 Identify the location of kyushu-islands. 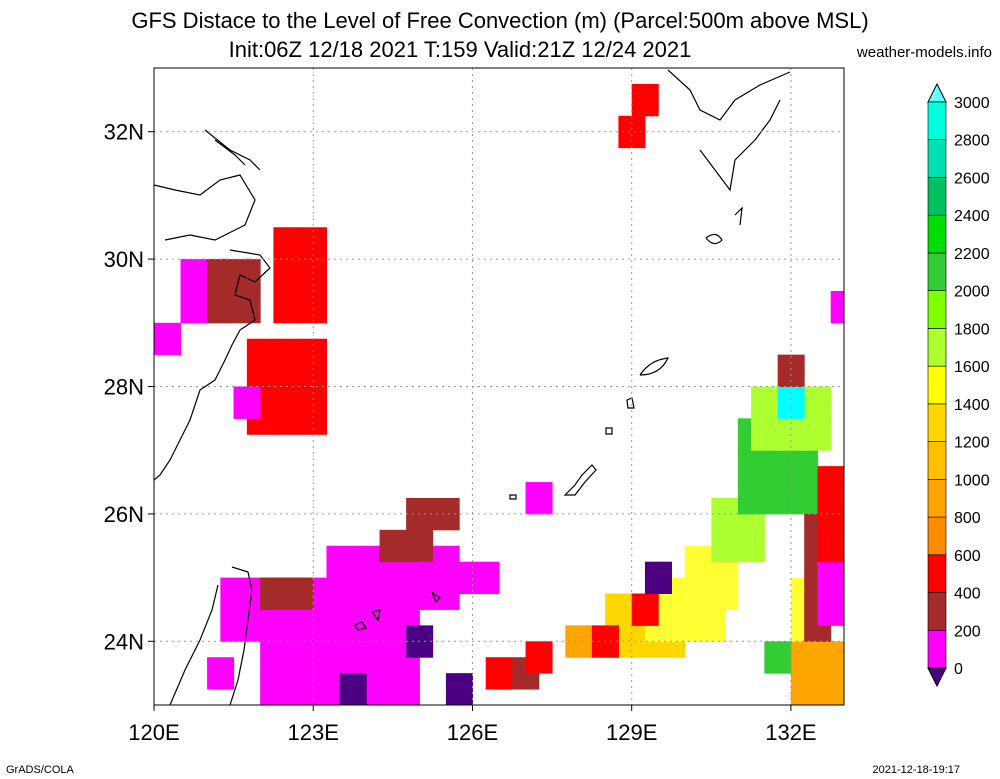
(691, 291).